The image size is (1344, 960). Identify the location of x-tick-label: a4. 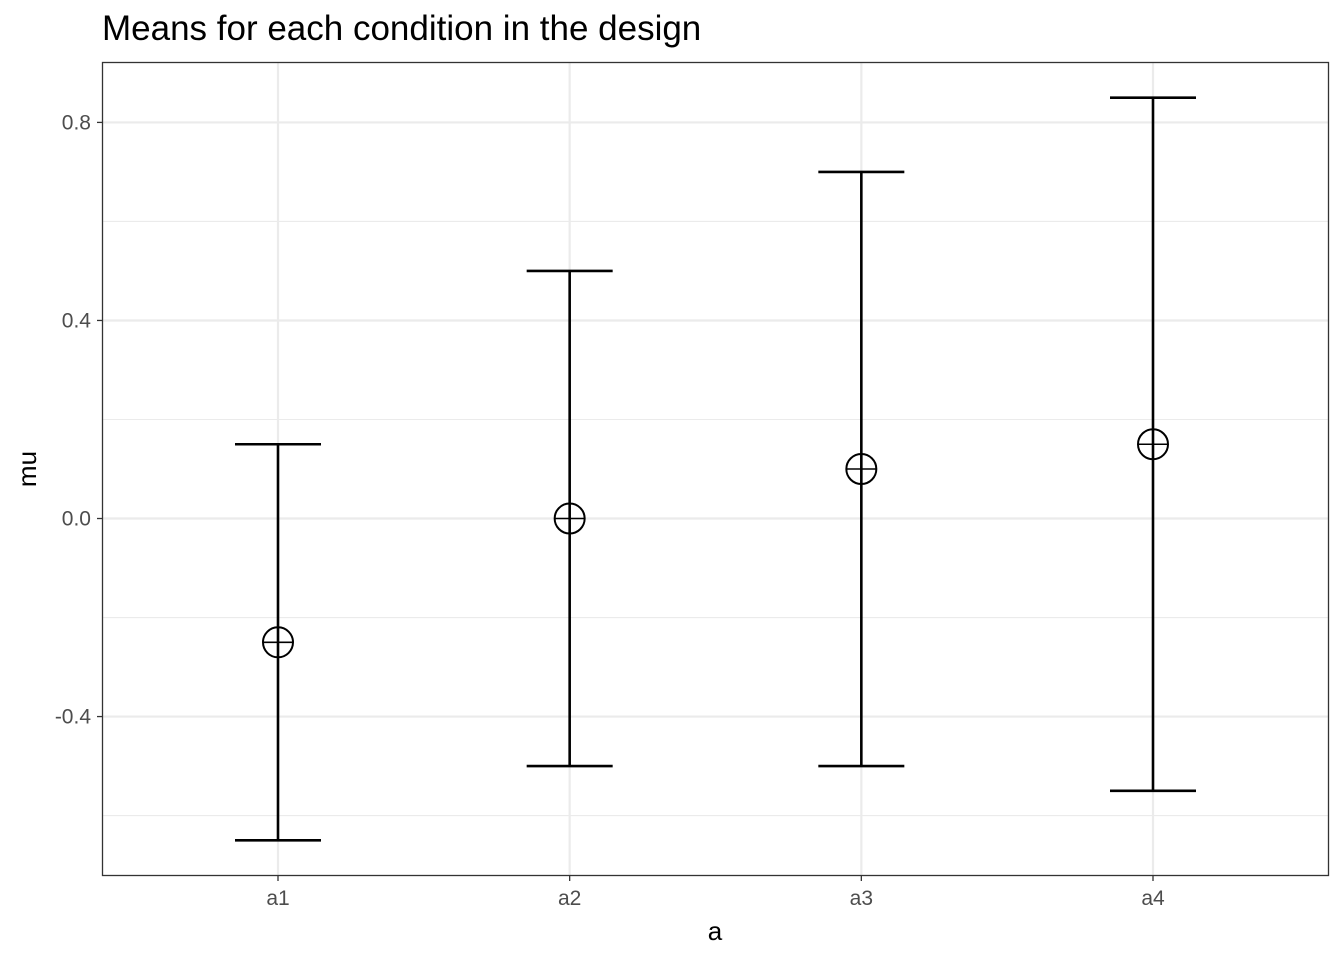
(1153, 898).